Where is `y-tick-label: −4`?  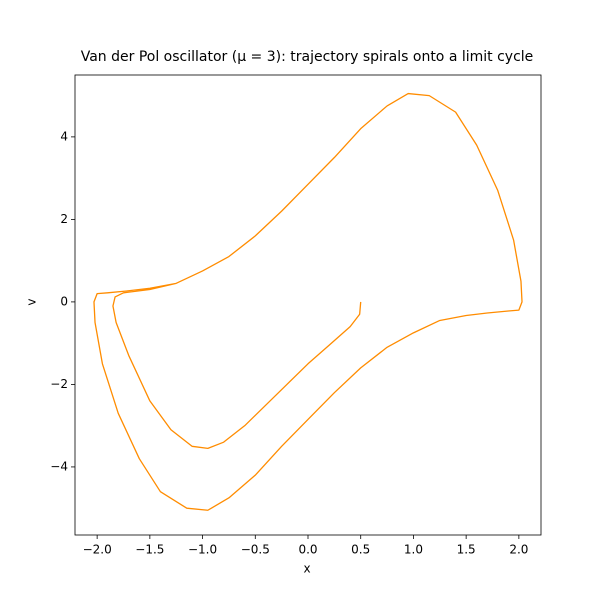
y-tick-label: −4 is located at coordinates (59, 466).